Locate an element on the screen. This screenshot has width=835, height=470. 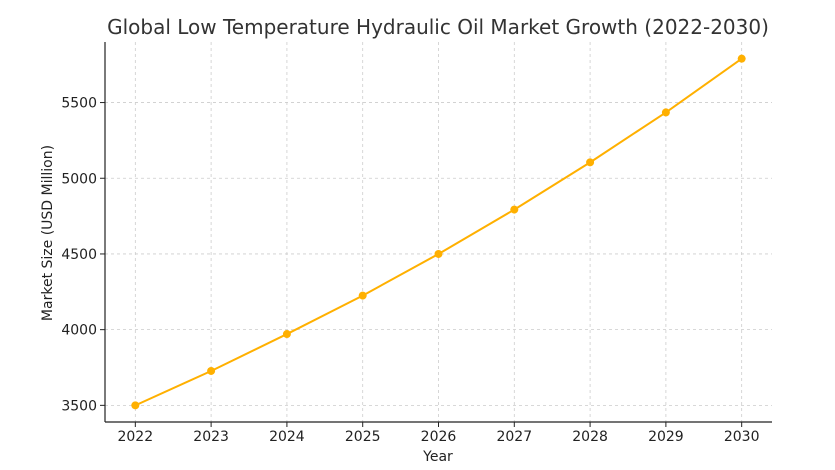
y-tick-label: 5500 is located at coordinates (79, 104).